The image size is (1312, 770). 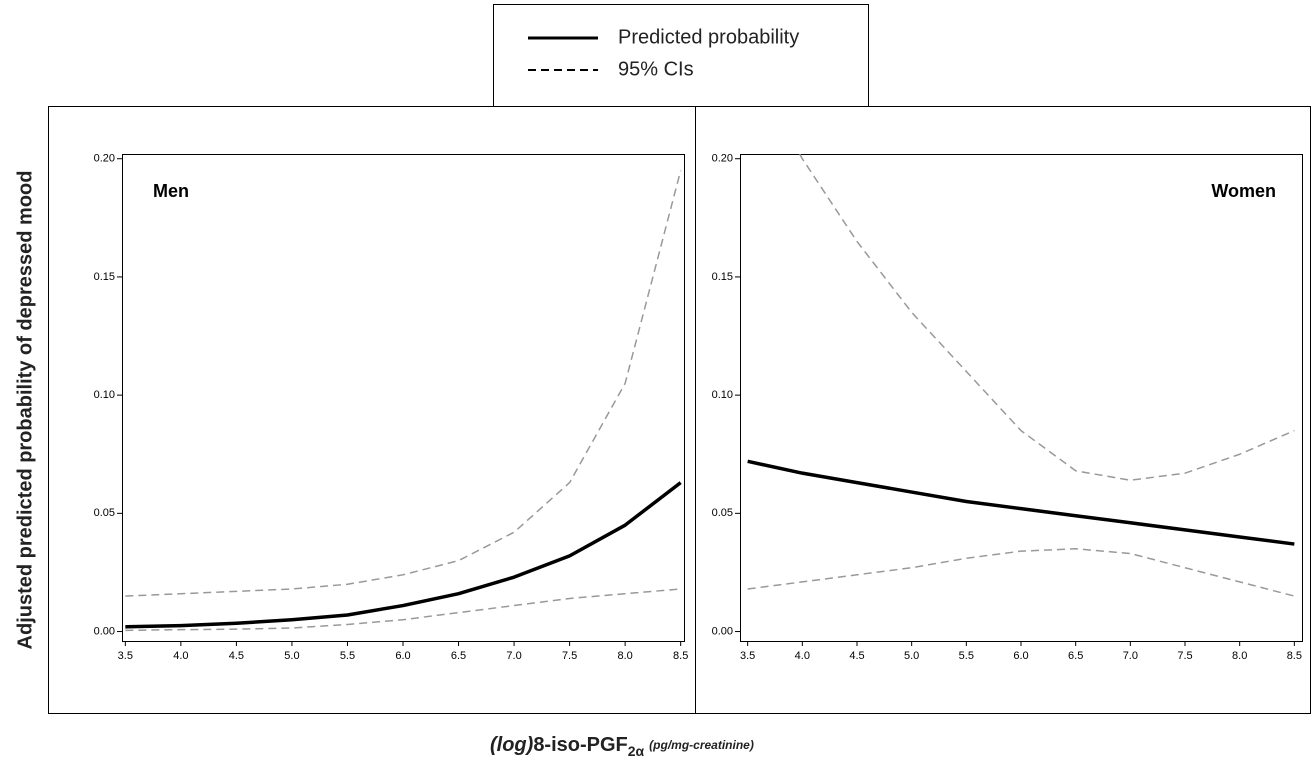 What do you see at coordinates (1243, 191) in the screenshot?
I see `panel-label: Women` at bounding box center [1243, 191].